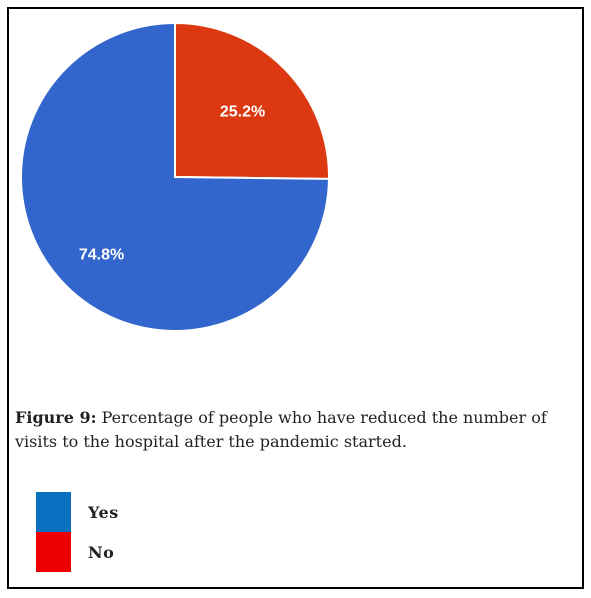 The height and width of the screenshot is (598, 591). What do you see at coordinates (101, 552) in the screenshot?
I see `legend-label-no: No` at bounding box center [101, 552].